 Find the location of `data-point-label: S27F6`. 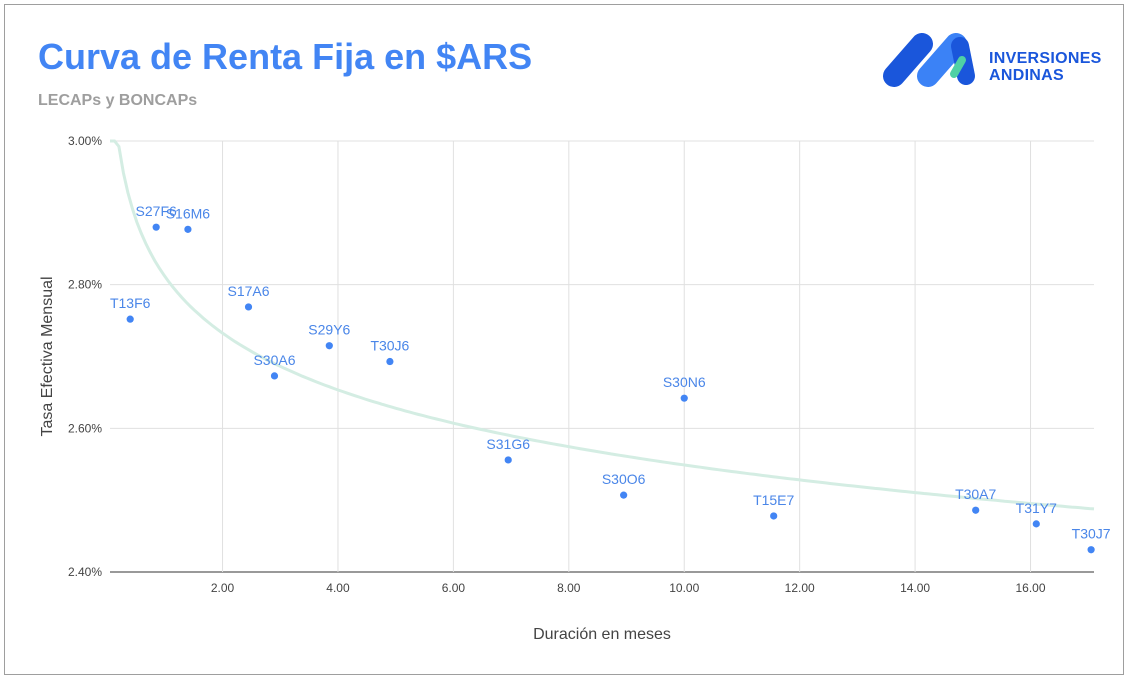

data-point-label: S27F6 is located at coordinates (156, 211).